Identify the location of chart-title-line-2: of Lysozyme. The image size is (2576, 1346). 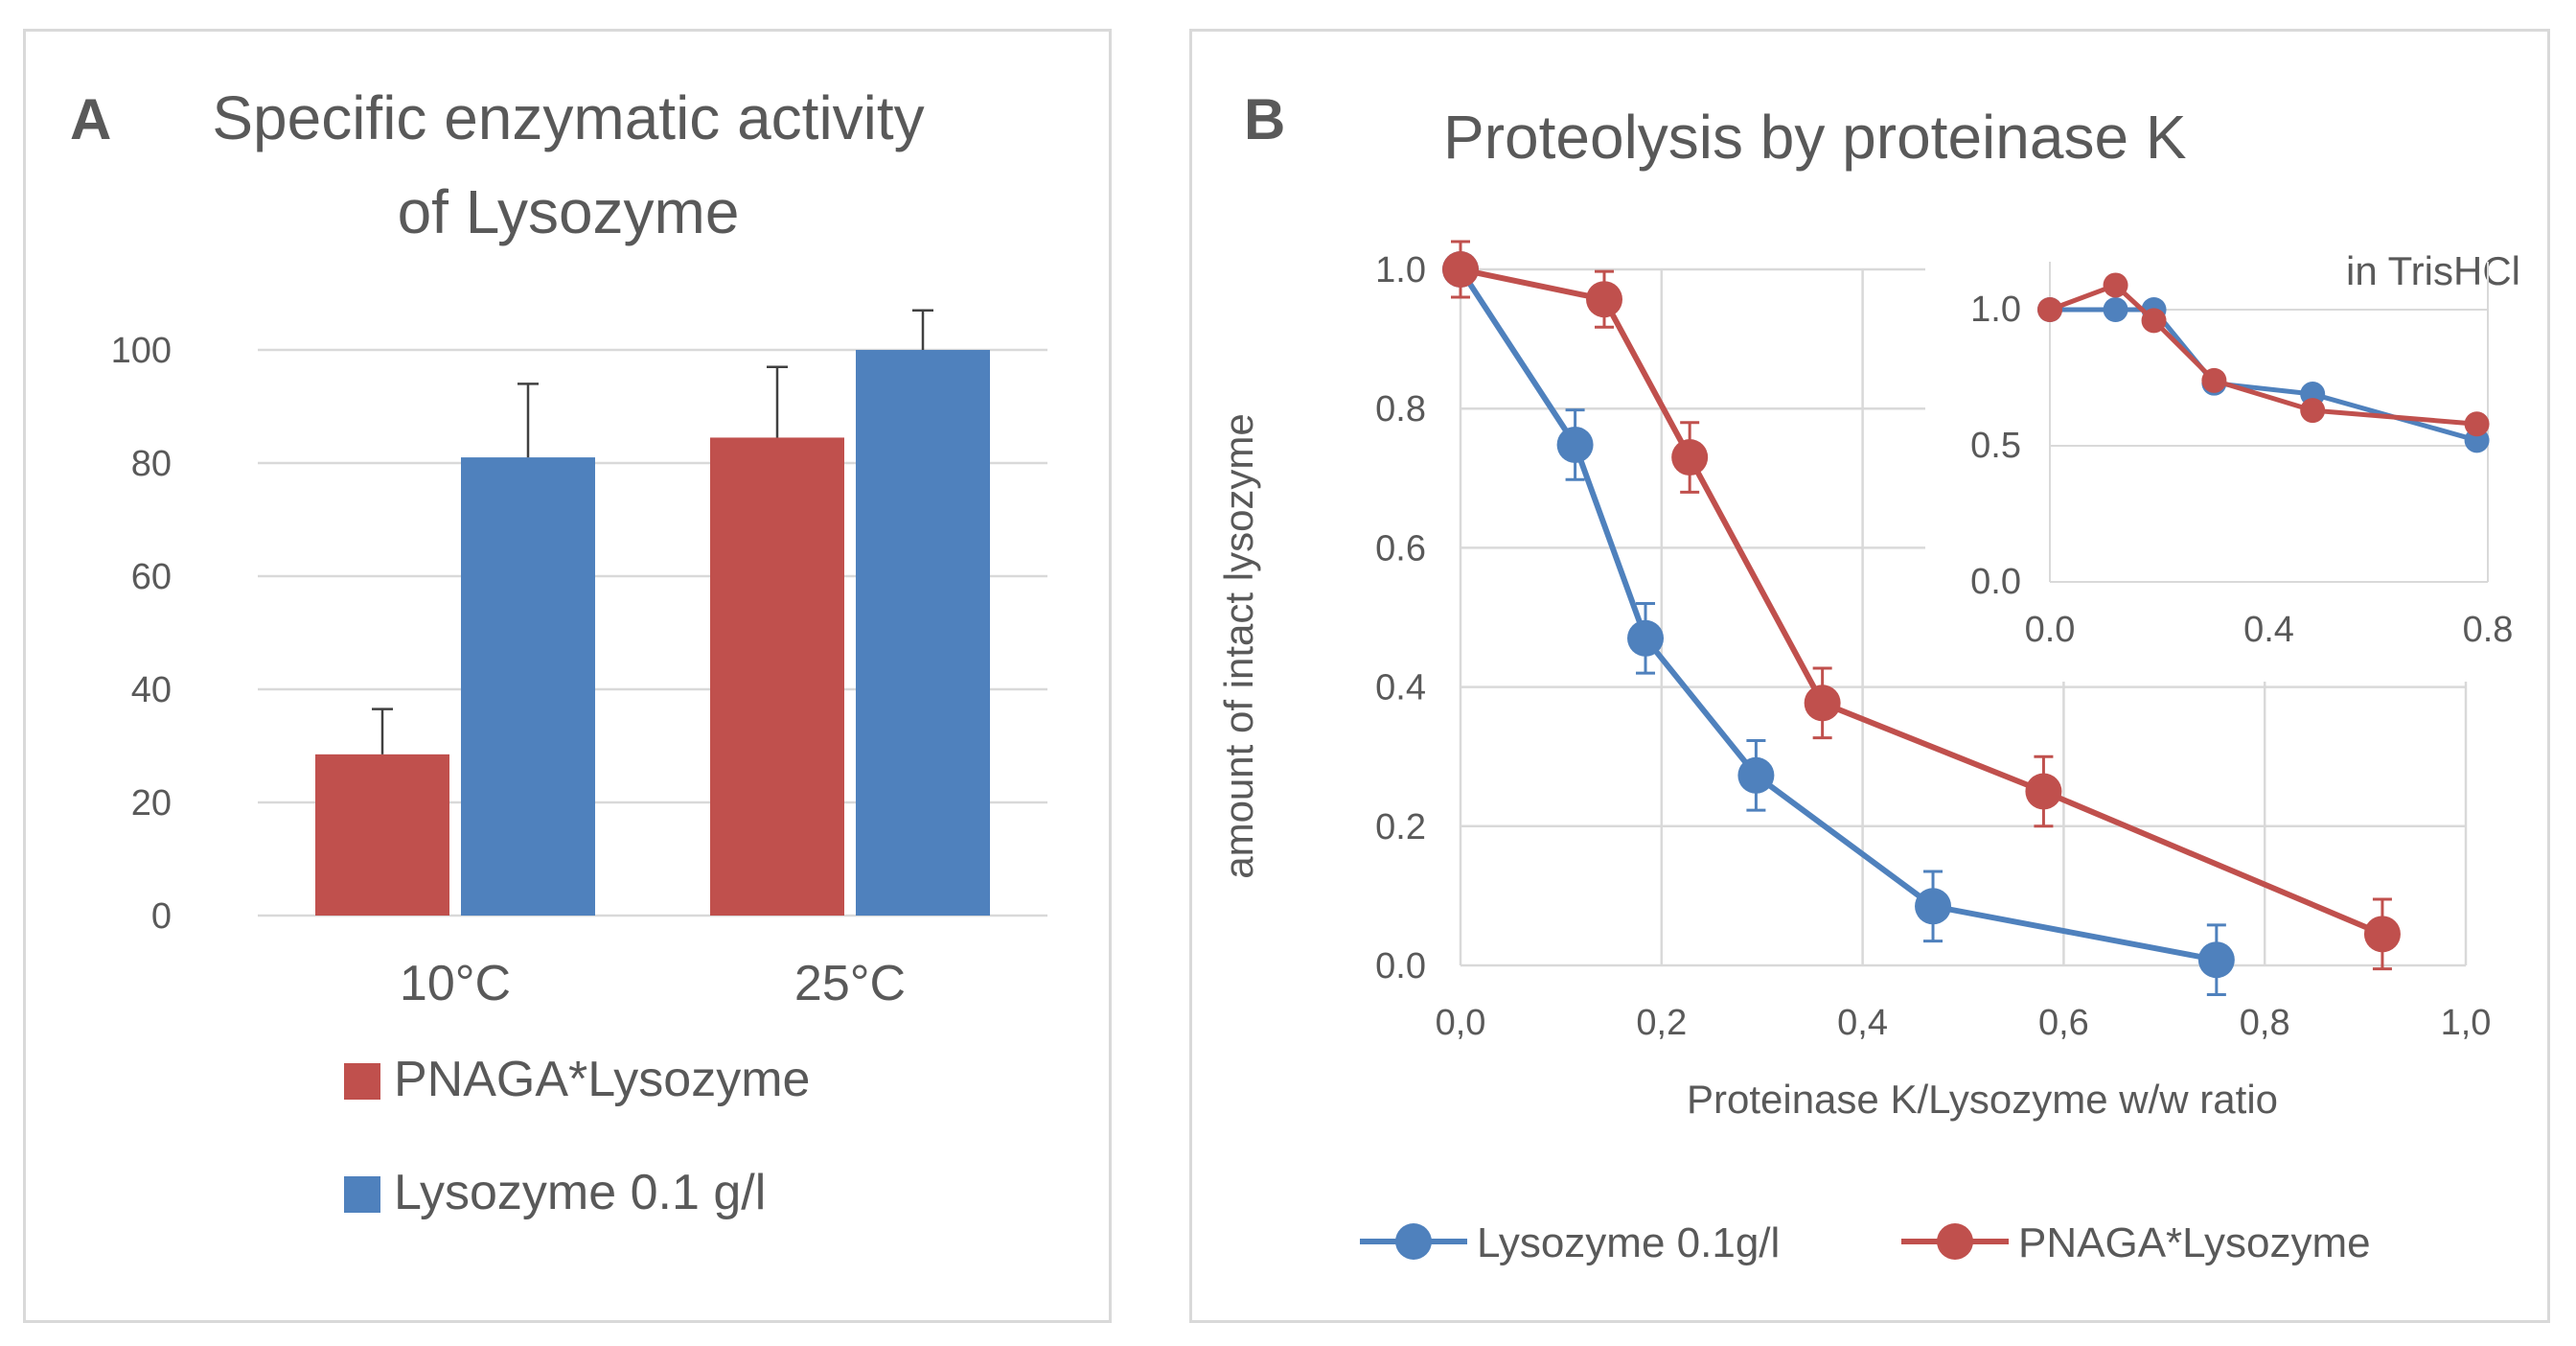
(569, 211).